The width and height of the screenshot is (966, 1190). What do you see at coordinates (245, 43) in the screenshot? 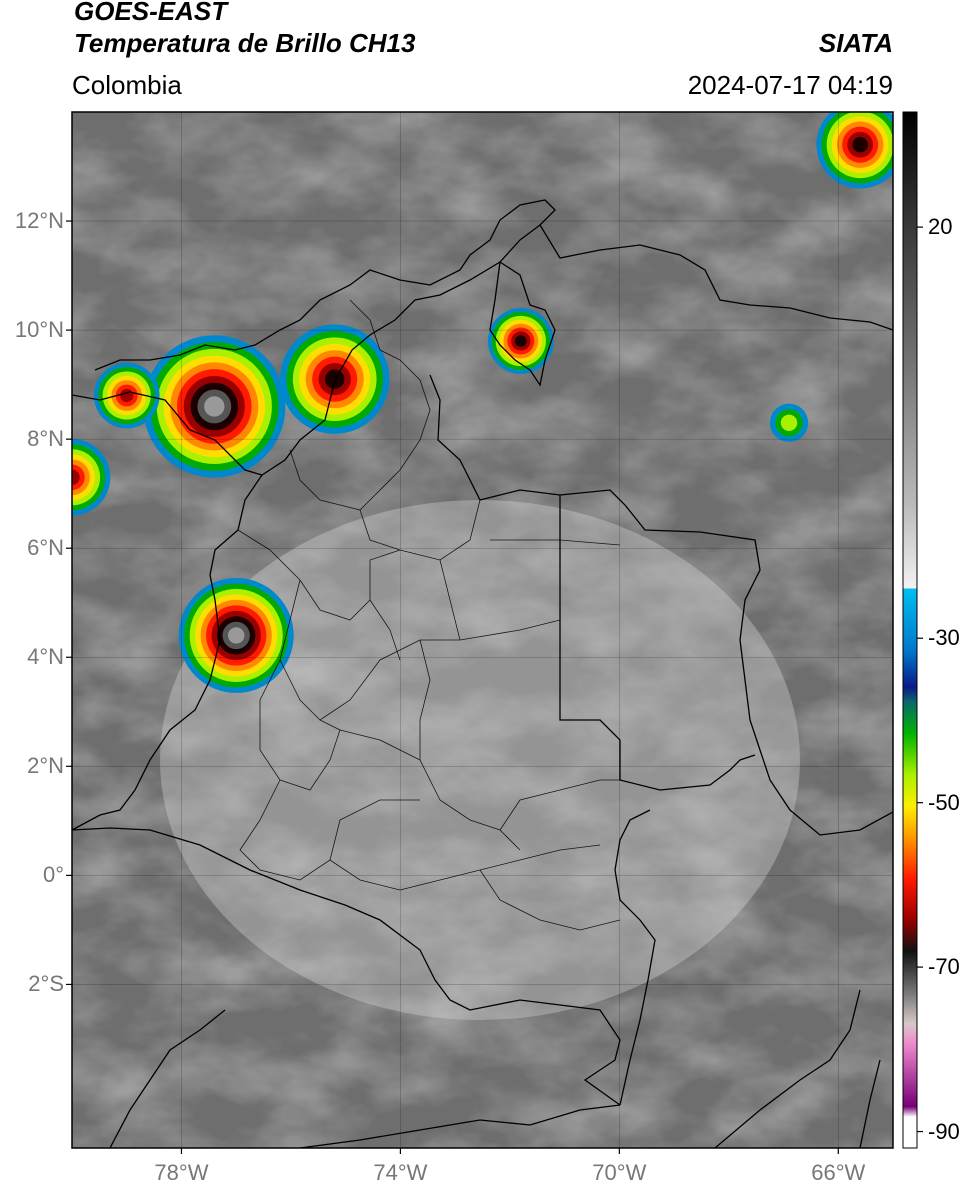
I see `product-title: Temperatura de Brillo CH13` at bounding box center [245, 43].